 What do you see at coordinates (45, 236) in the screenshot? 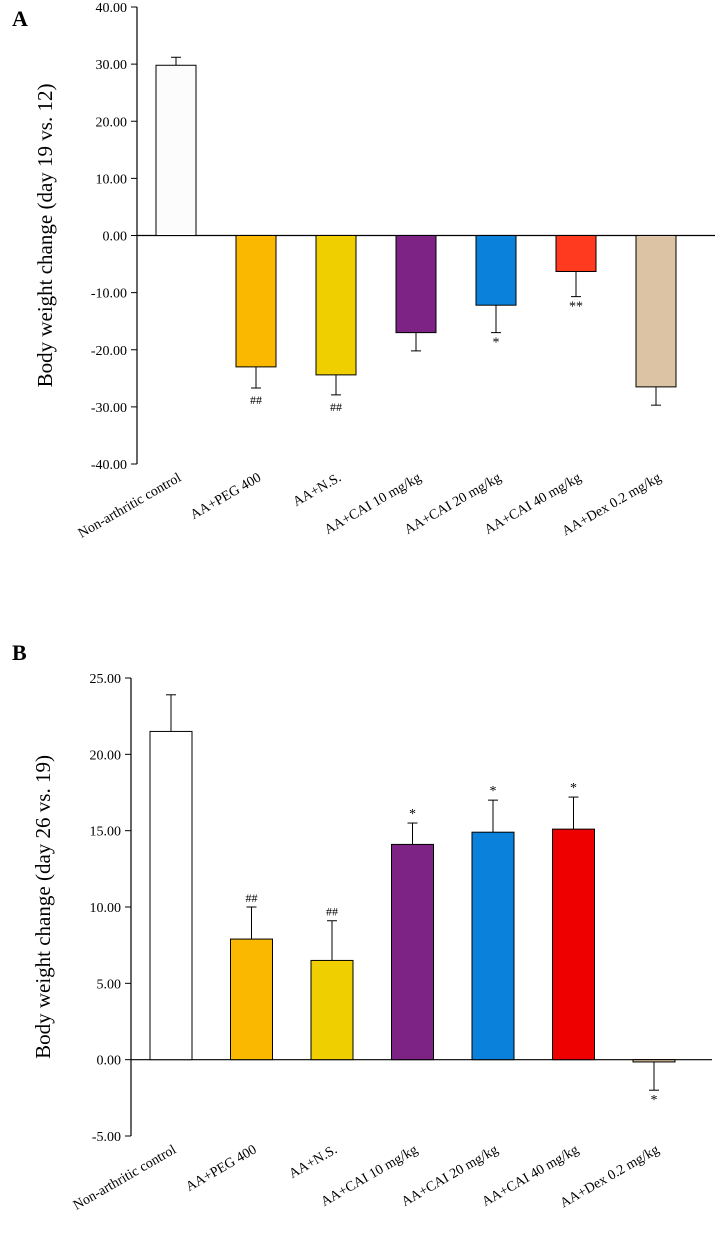
I see `y-axis-title: Body weight change (day 19 vs. 12)` at bounding box center [45, 236].